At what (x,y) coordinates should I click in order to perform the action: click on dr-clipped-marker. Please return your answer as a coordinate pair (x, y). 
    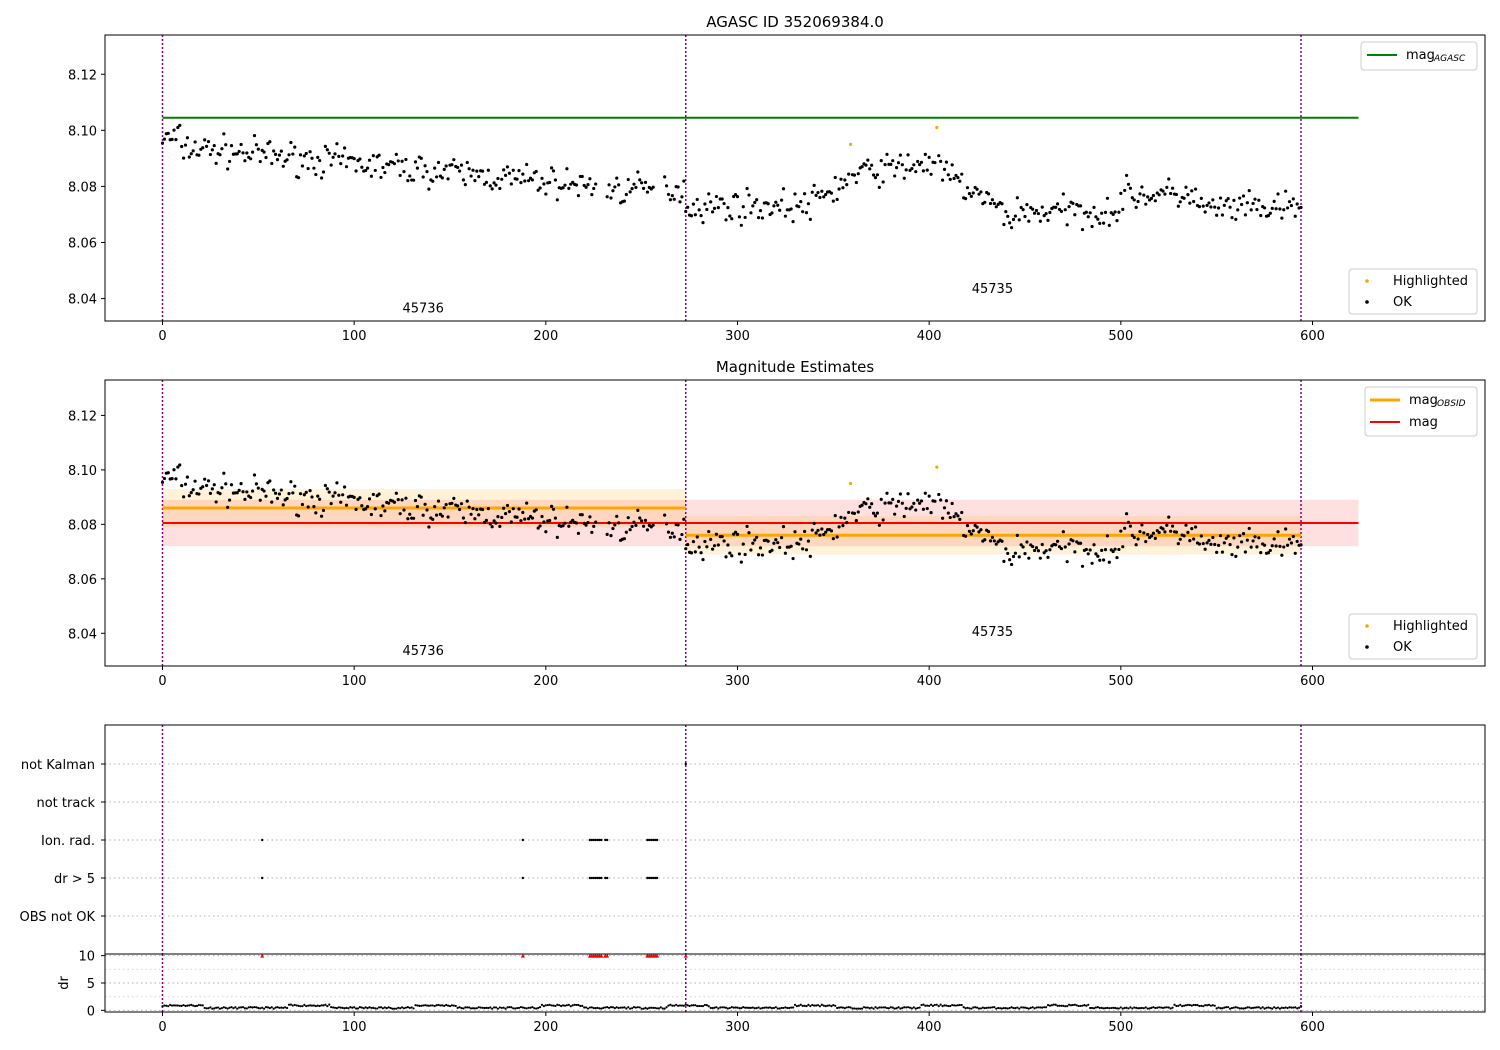
    Looking at the image, I should click on (522, 955).